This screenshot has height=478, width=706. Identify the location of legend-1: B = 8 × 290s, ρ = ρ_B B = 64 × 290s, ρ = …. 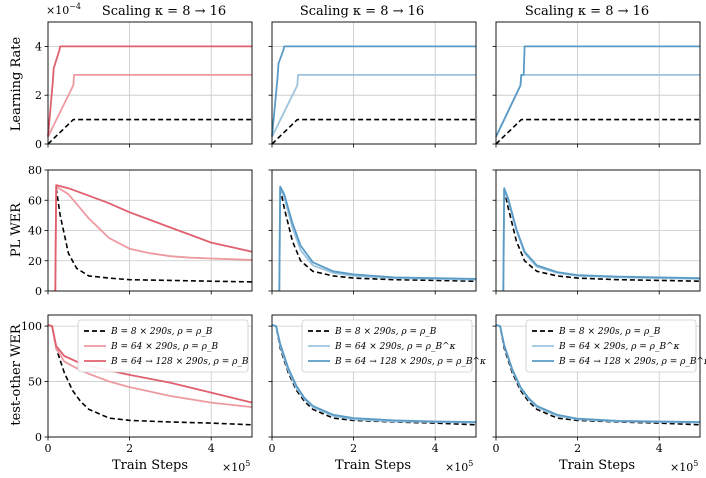
(163, 346).